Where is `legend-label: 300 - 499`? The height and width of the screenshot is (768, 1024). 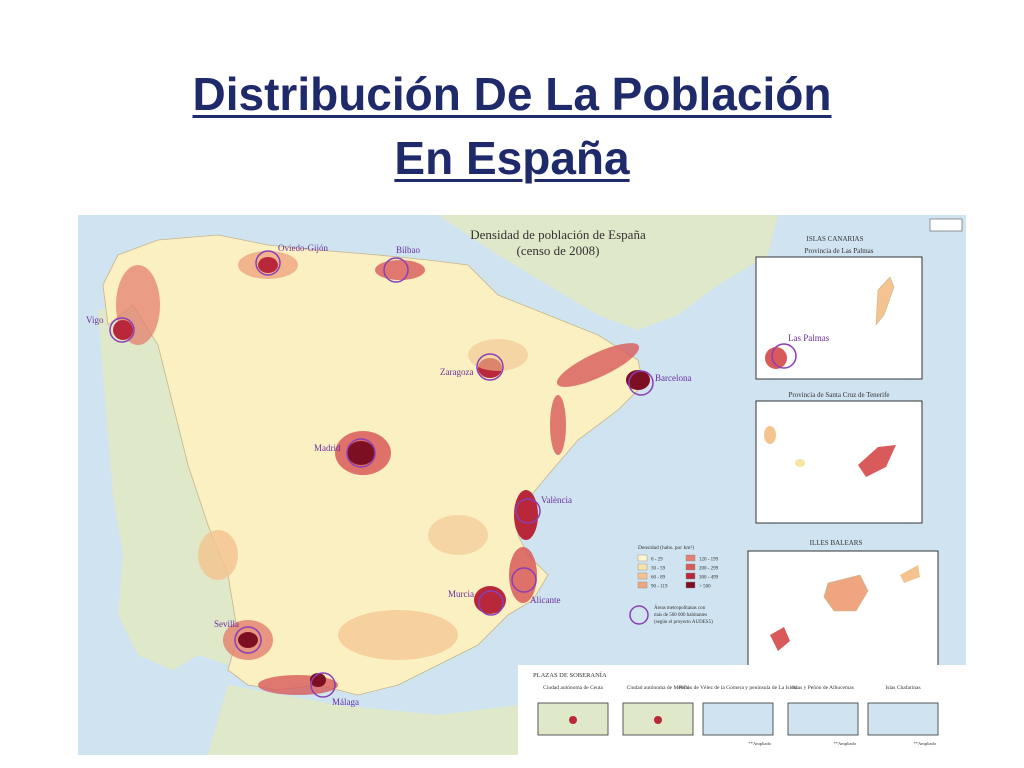 legend-label: 300 - 499 is located at coordinates (709, 578).